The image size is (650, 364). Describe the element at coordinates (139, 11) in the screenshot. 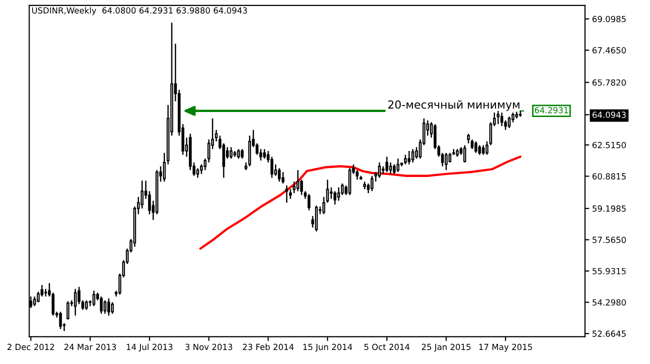

I see `chart-title: USDINR,Weekly 64.0800 64.2931 63.9880 64.0943` at that location.